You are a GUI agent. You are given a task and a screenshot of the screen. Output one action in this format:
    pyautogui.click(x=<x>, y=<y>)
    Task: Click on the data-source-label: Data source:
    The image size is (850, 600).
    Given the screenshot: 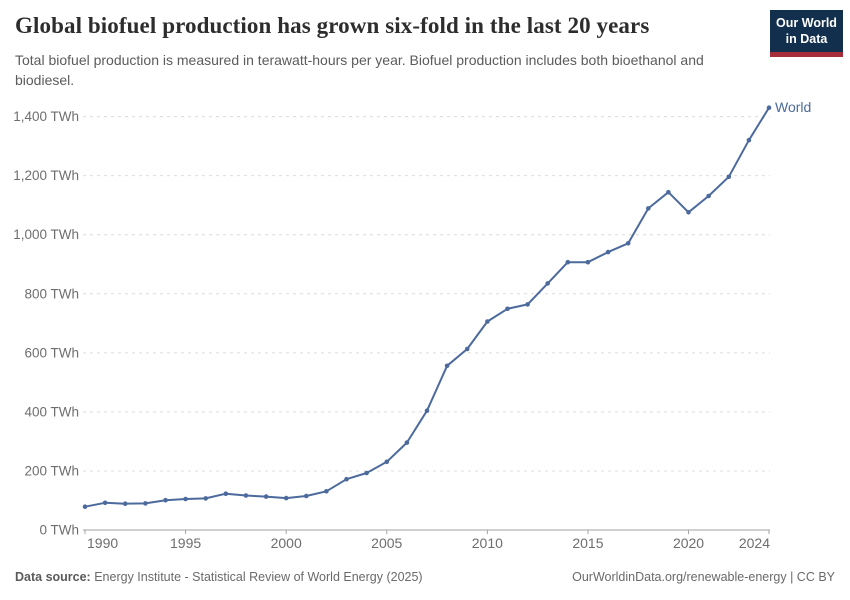 What is the action you would take?
    pyautogui.click(x=53, y=577)
    